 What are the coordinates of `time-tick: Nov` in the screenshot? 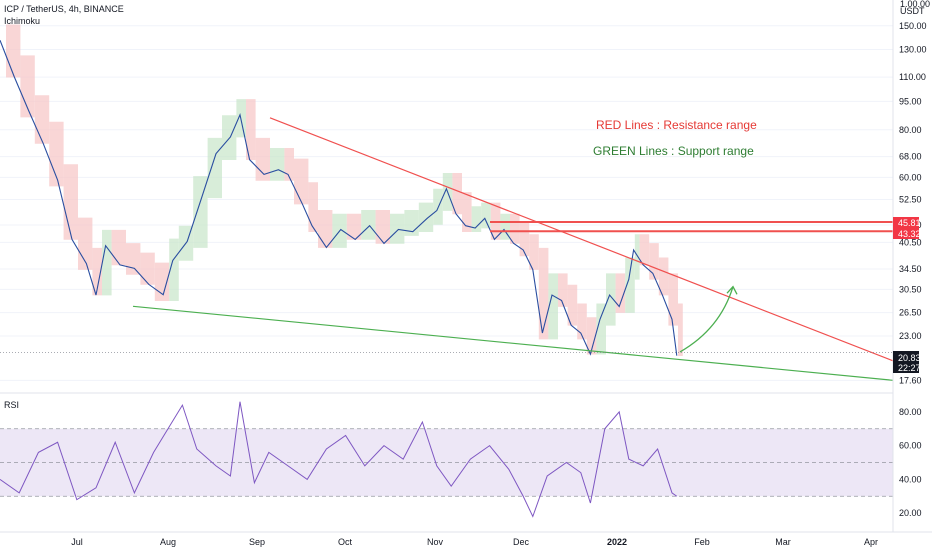 It's located at (435, 542).